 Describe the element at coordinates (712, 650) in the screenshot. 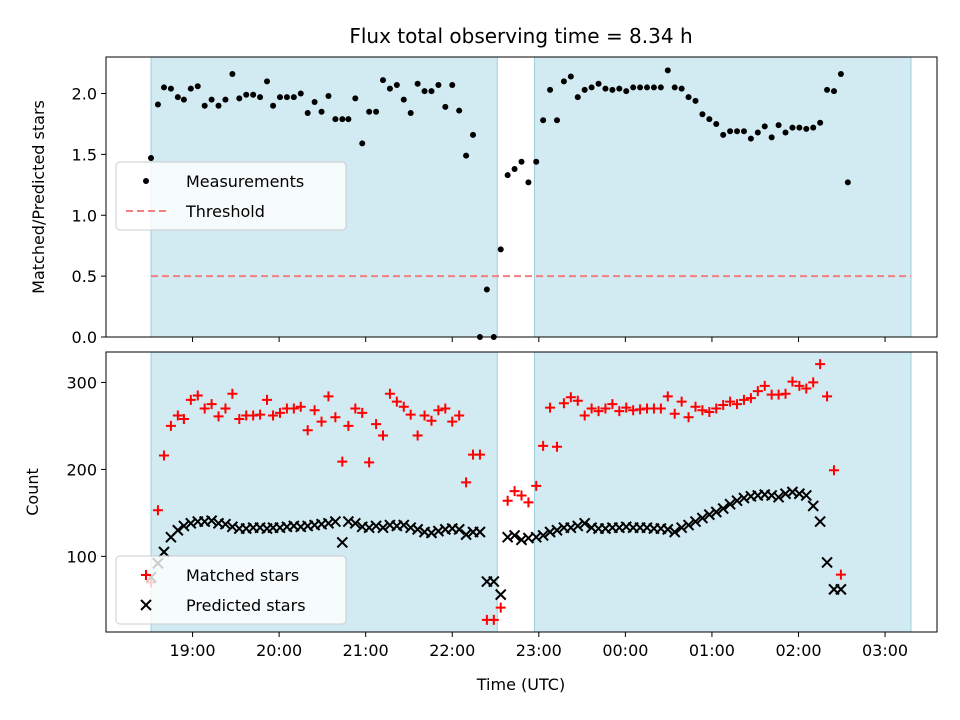

I see `bottom-x-tick-label-6: 01:00` at that location.